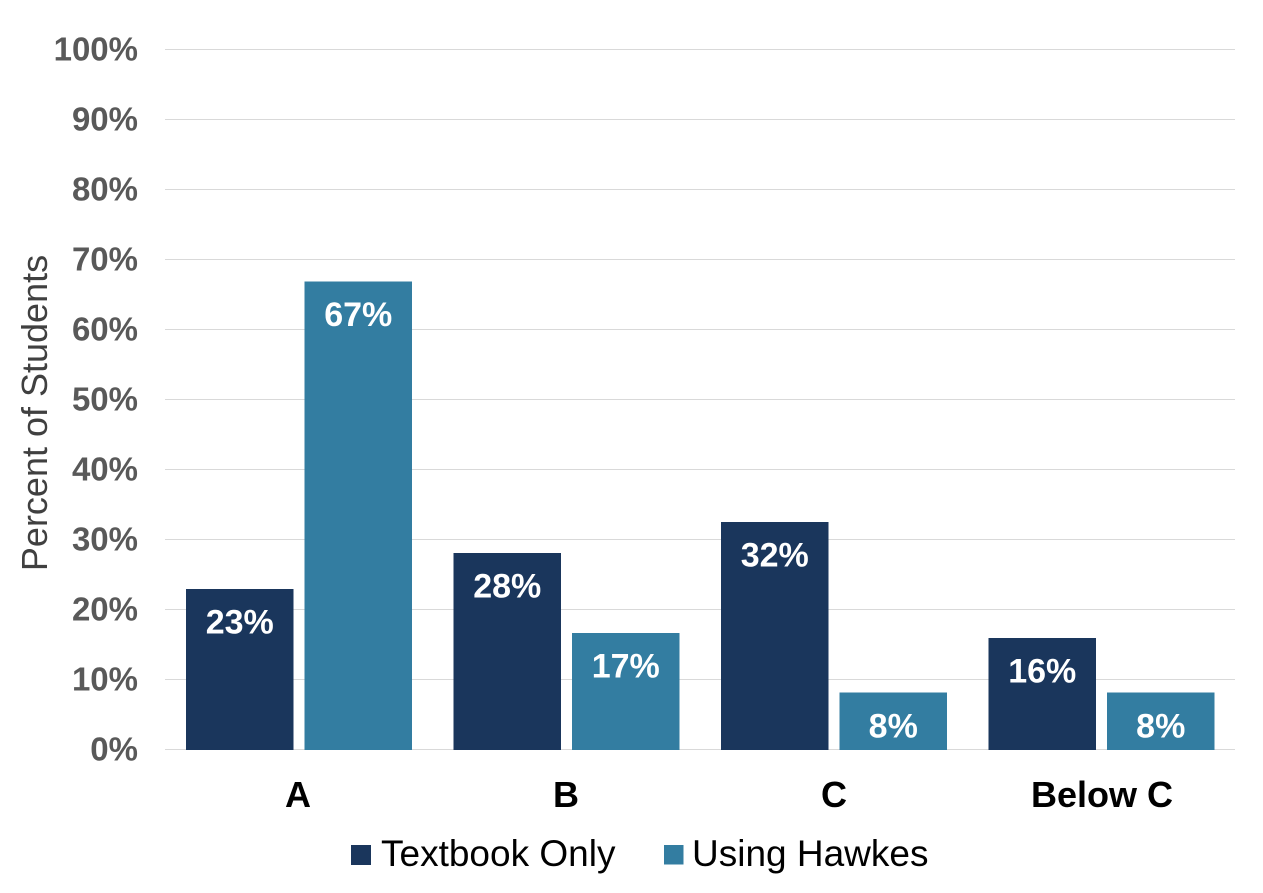 This screenshot has width=1263, height=893. Describe the element at coordinates (105, 679) in the screenshot. I see `svg-text: 10%` at that location.